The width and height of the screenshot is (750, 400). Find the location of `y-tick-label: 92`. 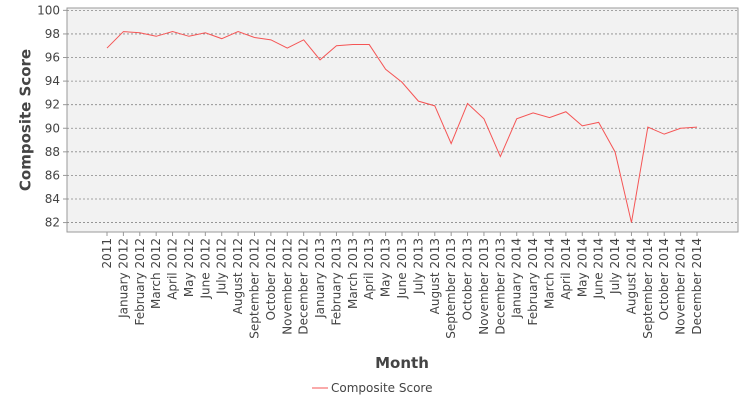

y-tick-label: 92 is located at coordinates (52, 105).